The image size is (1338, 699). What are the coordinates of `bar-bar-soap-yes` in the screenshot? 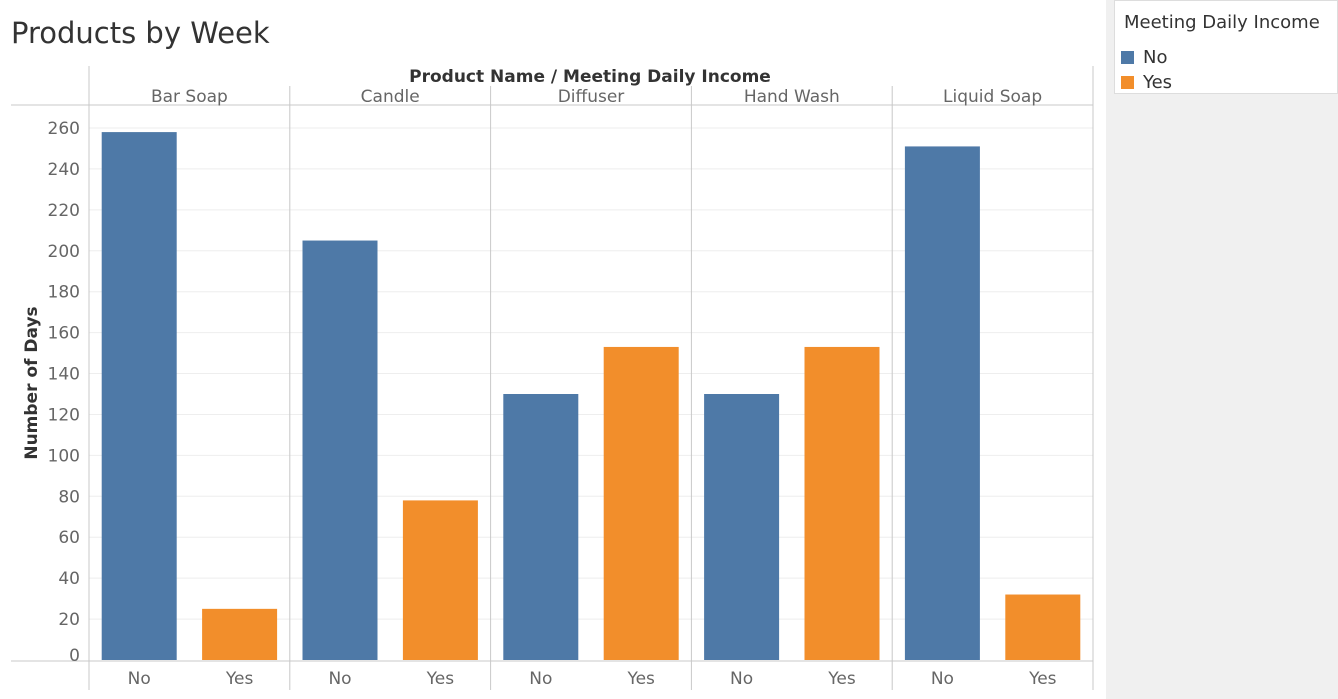 It's located at (240, 634).